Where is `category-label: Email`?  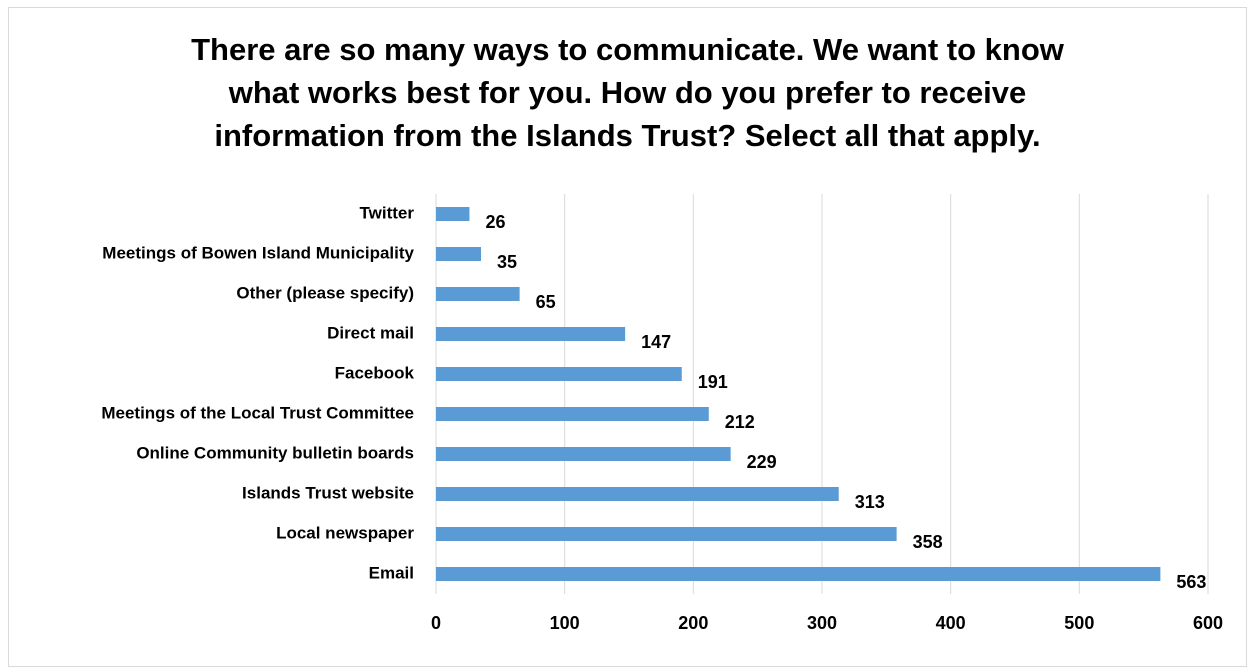 category-label: Email is located at coordinates (391, 572).